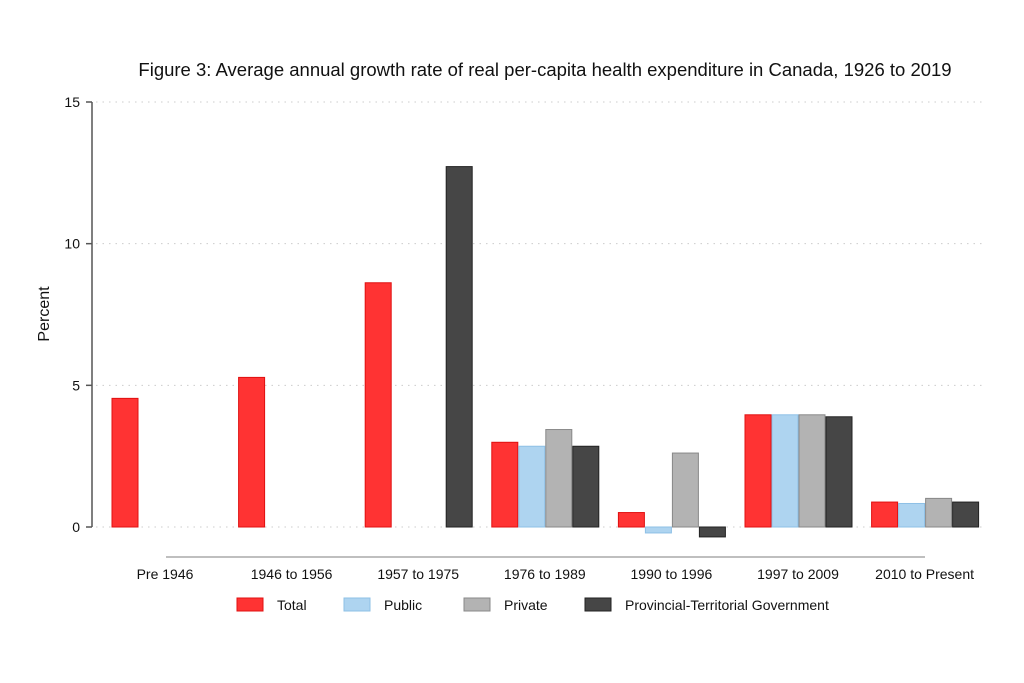  What do you see at coordinates (545, 574) in the screenshot?
I see `x-tick-label: 1976 to 1989` at bounding box center [545, 574].